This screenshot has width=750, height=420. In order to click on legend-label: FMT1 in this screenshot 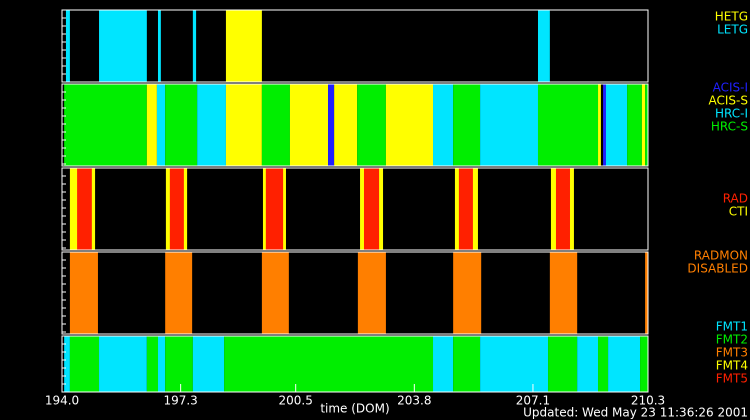, I will do `click(732, 327)`.